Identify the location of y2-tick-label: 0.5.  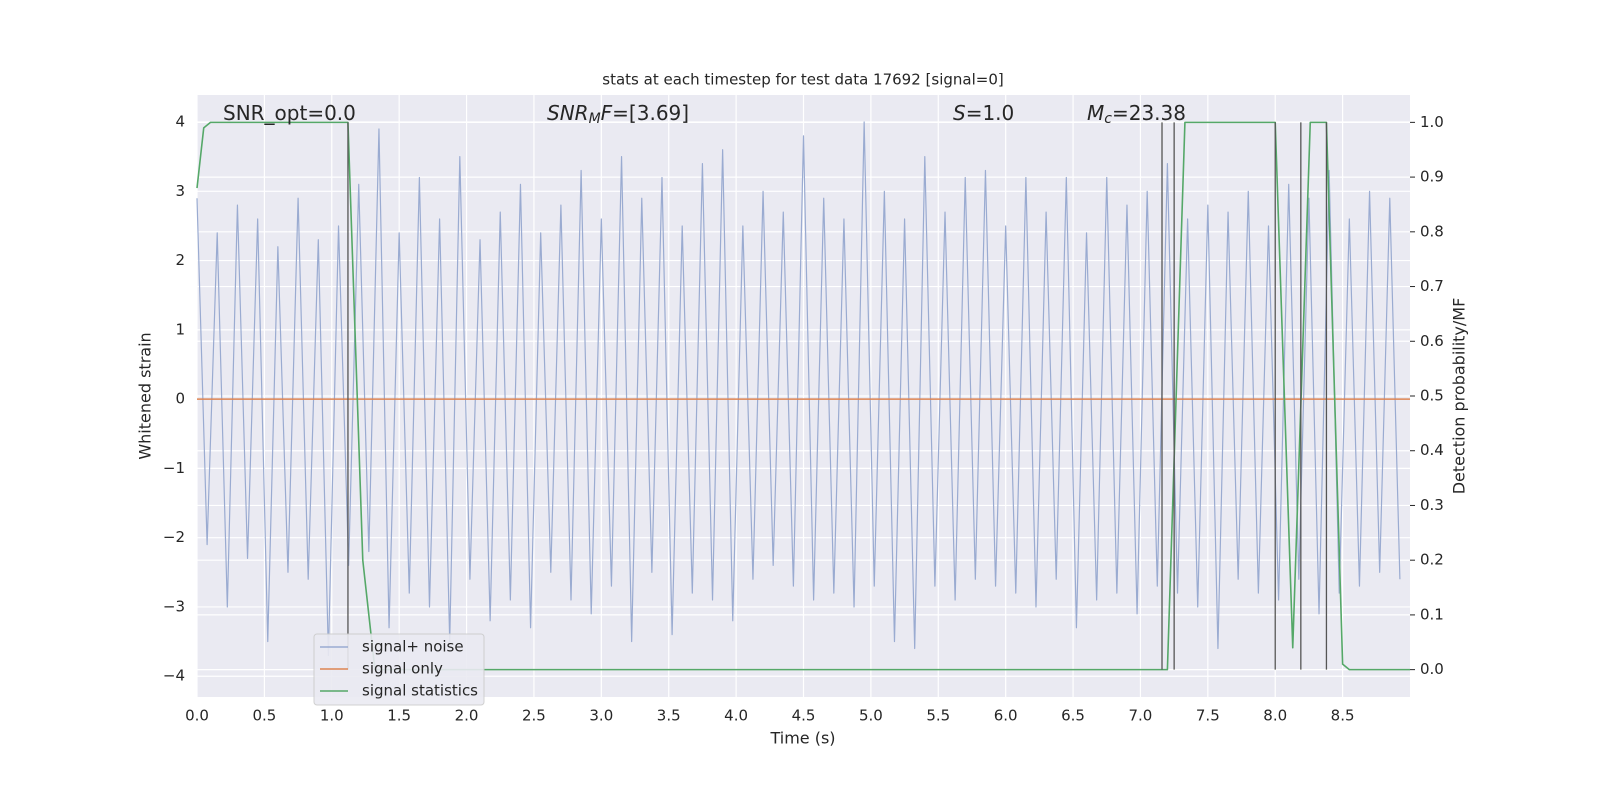
(1432, 396).